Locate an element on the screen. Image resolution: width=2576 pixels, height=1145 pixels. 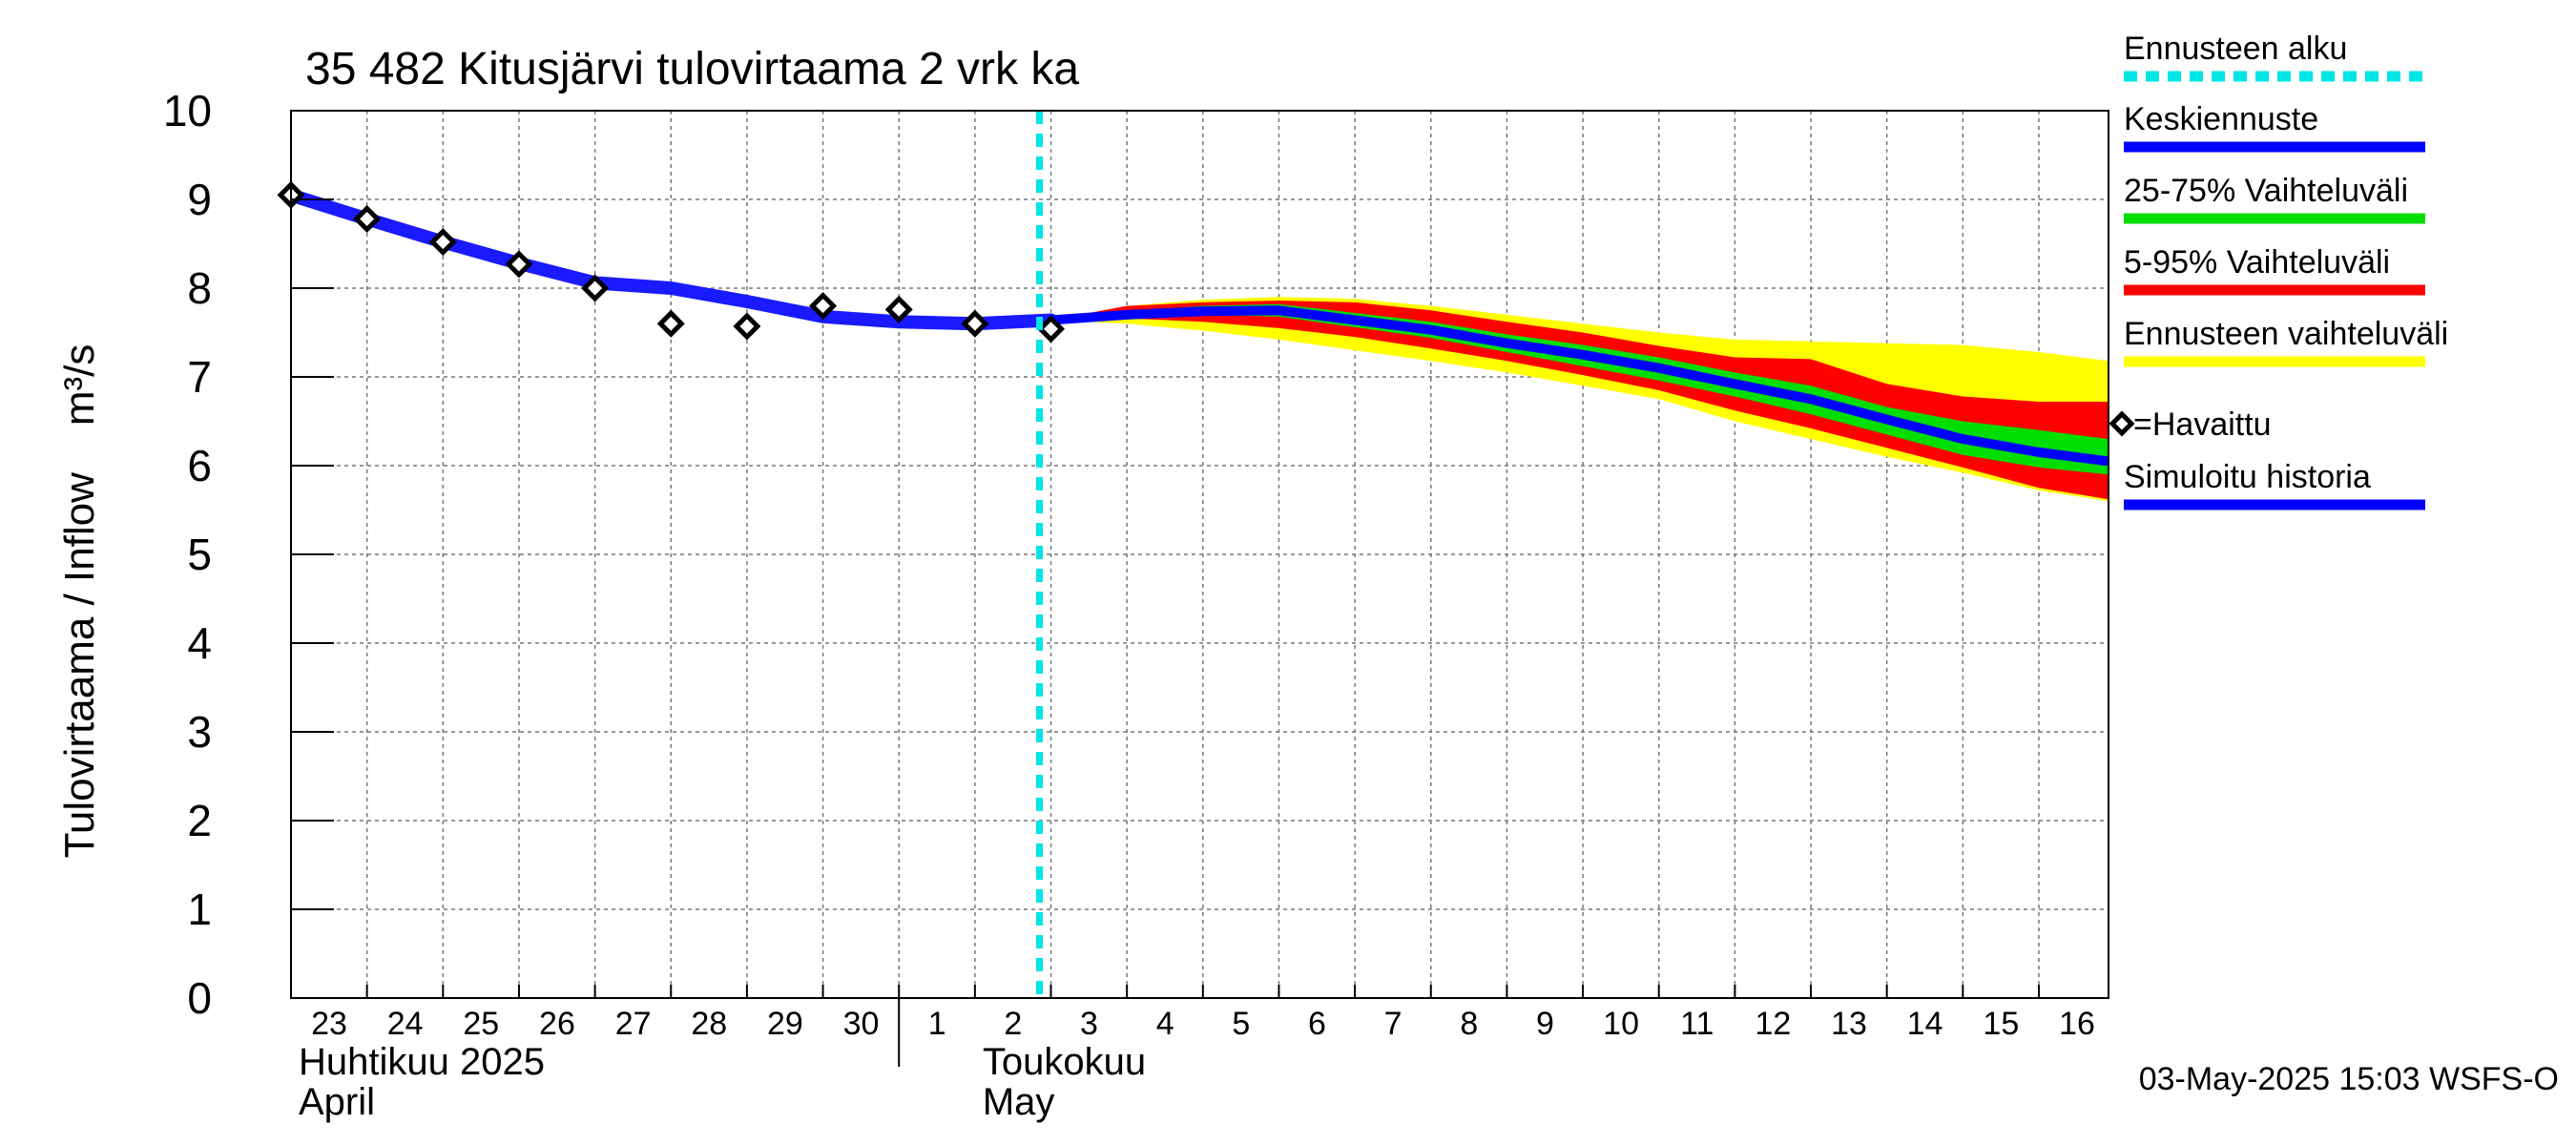
median-forecast-line is located at coordinates (1579, 386).